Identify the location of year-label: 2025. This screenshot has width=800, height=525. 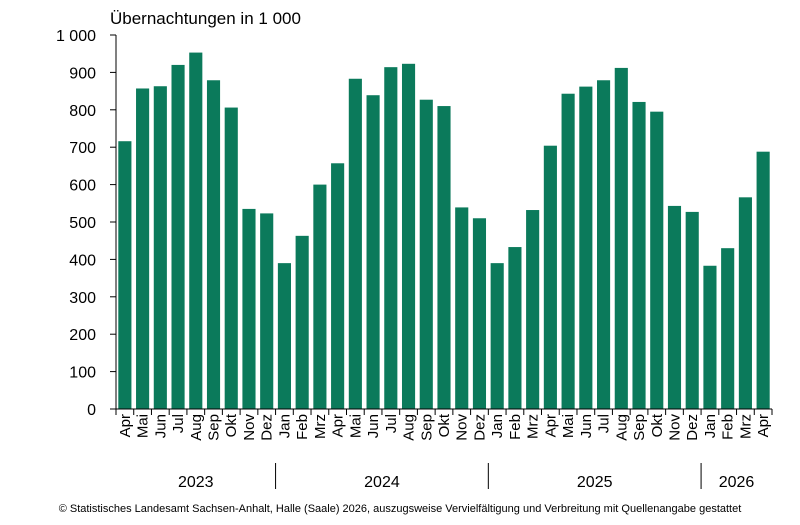
(595, 482).